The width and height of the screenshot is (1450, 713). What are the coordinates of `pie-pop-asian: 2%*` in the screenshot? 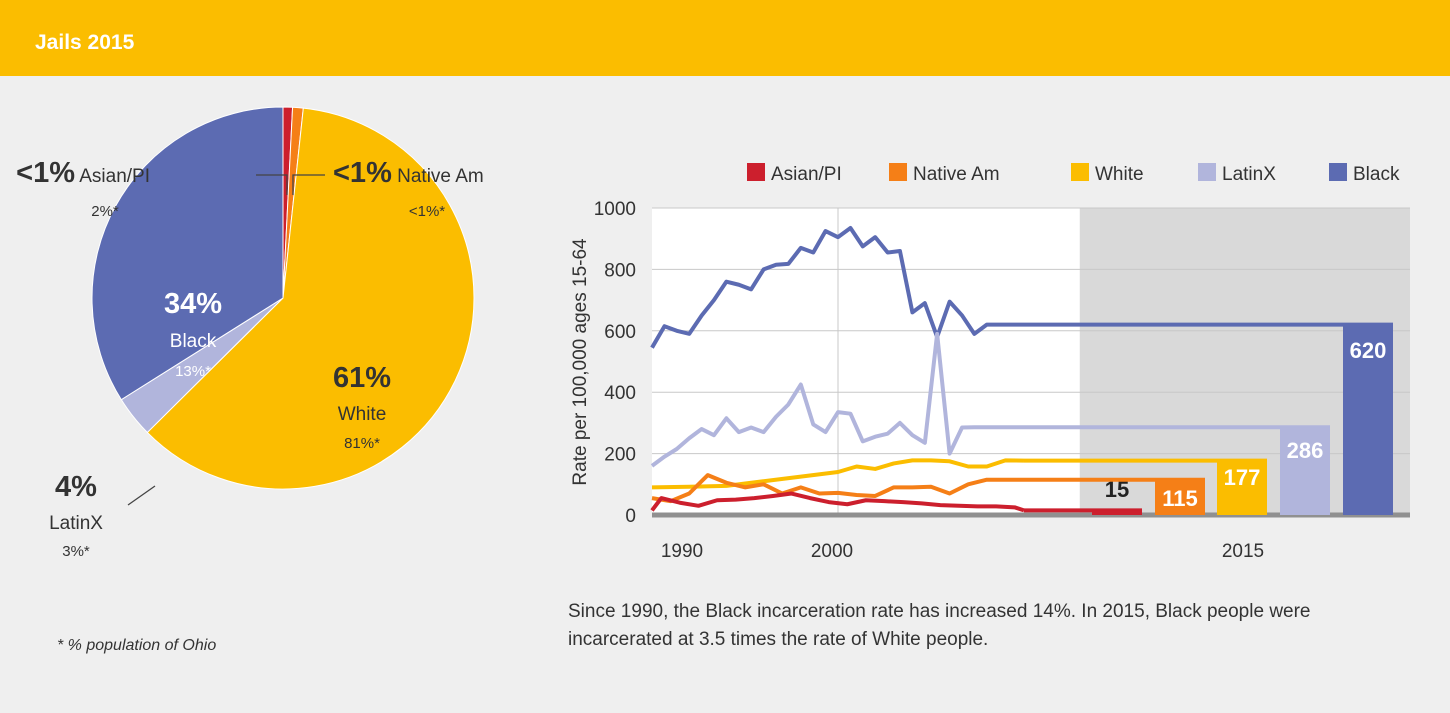 It's located at (105, 211).